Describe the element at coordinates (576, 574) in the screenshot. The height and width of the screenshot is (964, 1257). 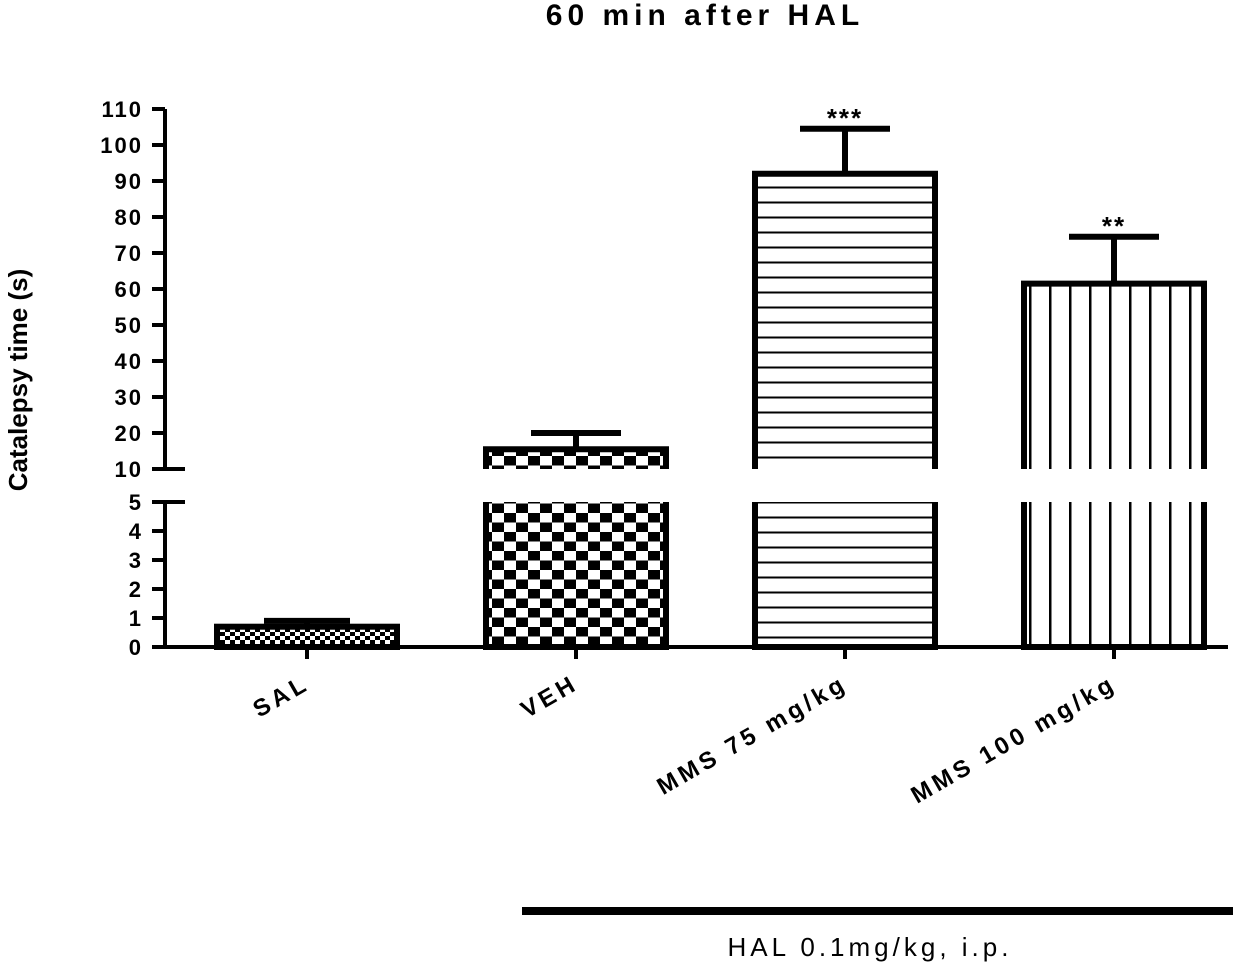
I see `bar-1-lower` at that location.